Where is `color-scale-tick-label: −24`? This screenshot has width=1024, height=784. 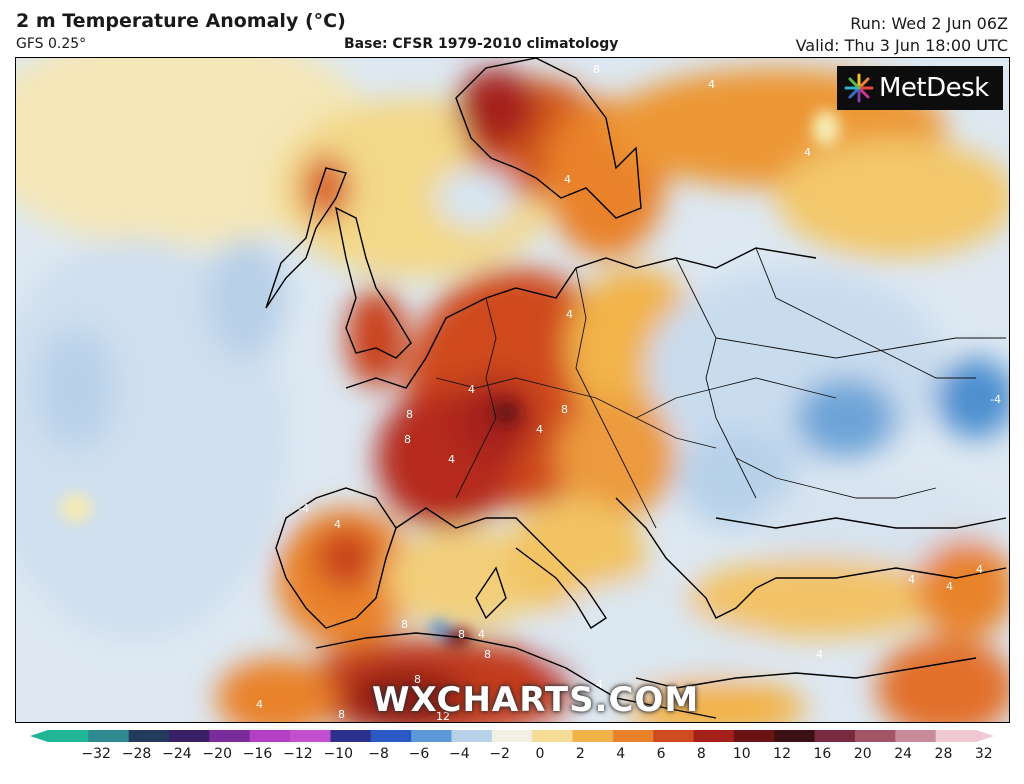 color-scale-tick-label: −24 is located at coordinates (177, 754).